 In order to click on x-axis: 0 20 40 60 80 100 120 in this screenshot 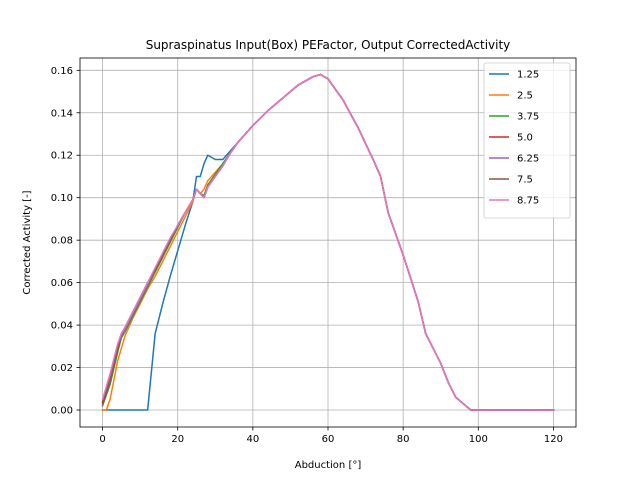, I will do `click(331, 436)`.